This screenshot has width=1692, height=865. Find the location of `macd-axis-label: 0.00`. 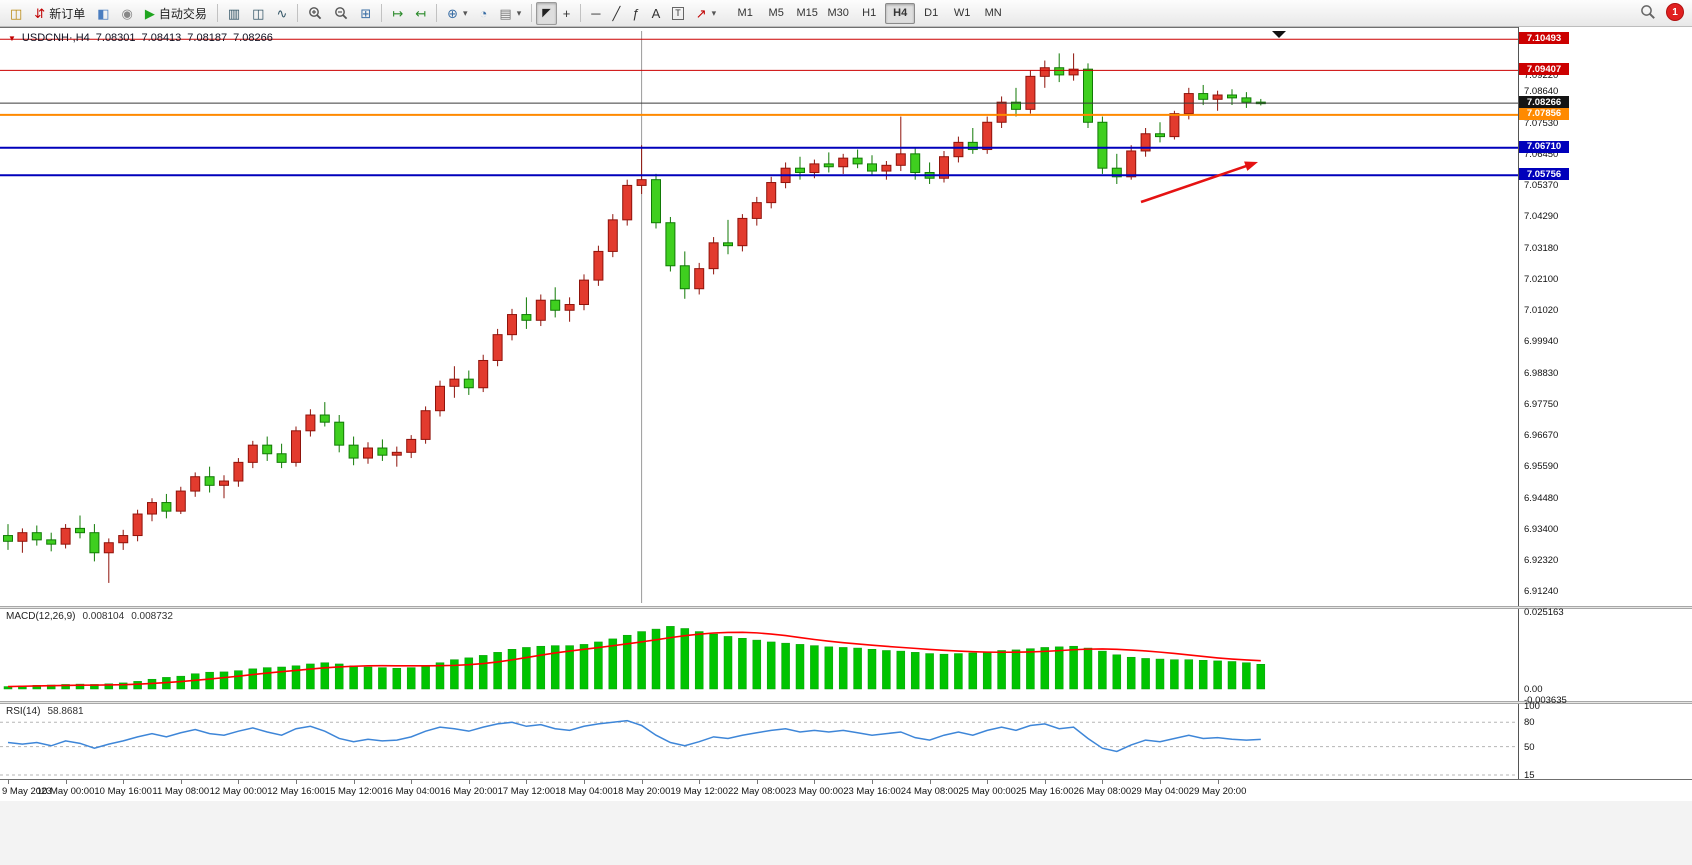

macd-axis-label: 0.00 is located at coordinates (1533, 689).